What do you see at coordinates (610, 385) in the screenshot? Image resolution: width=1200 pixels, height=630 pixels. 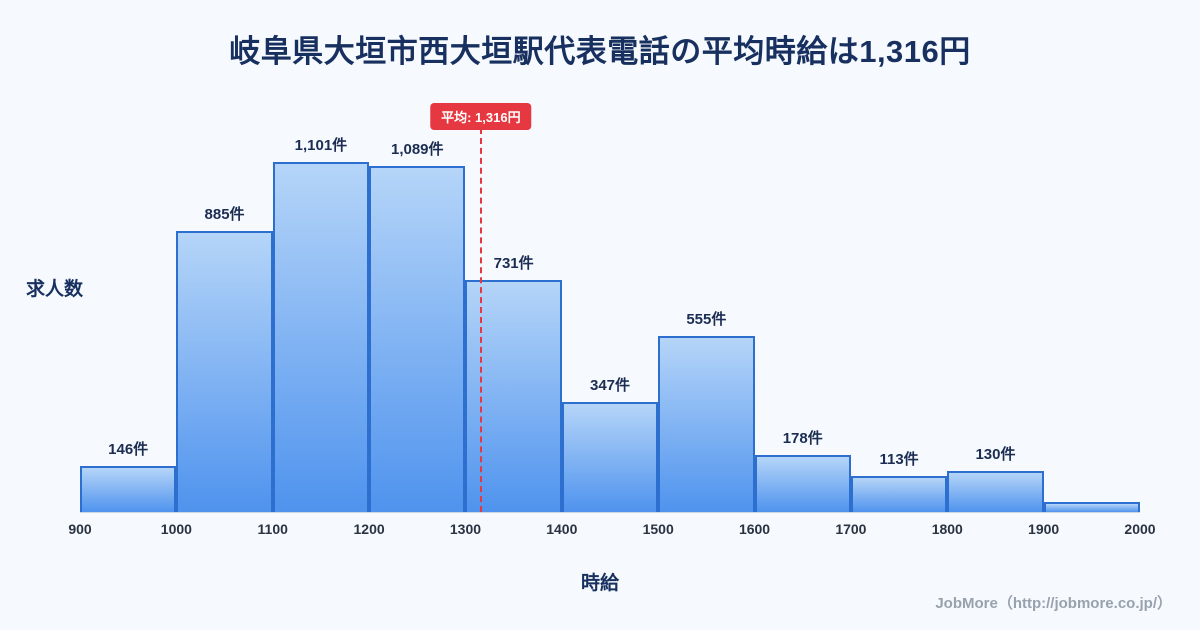 I see `bar-value-label: 347件` at bounding box center [610, 385].